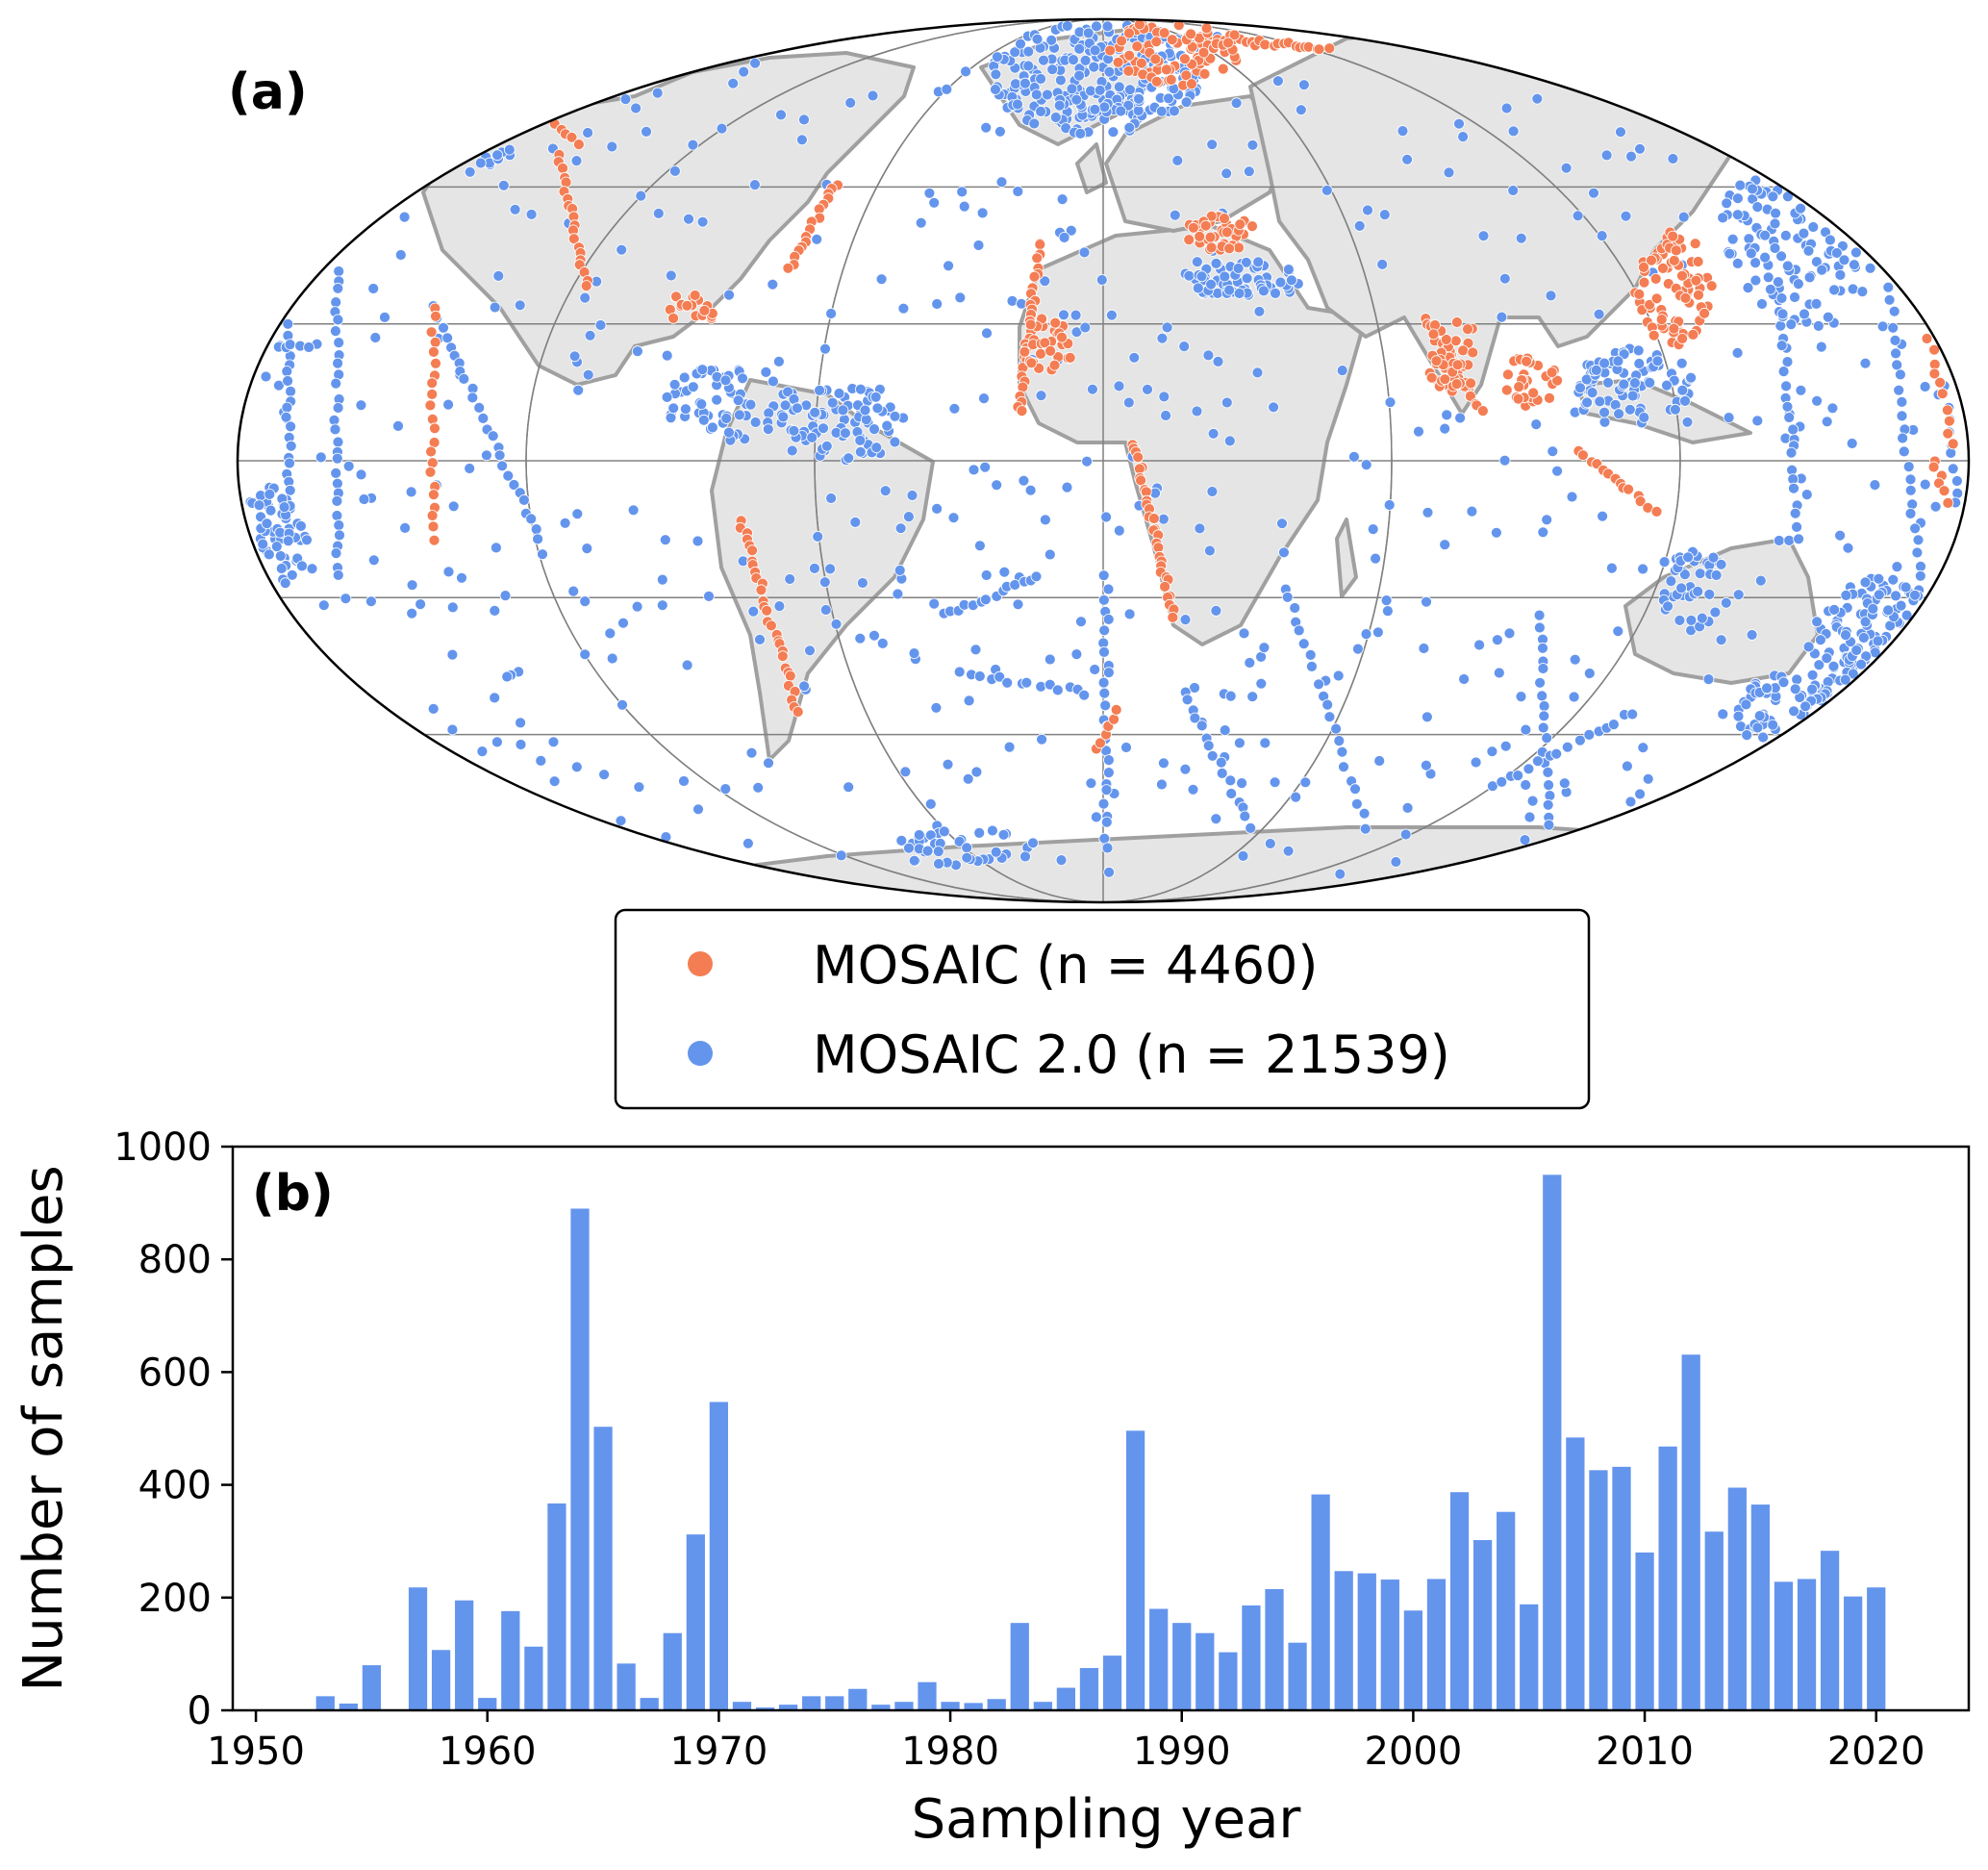 The width and height of the screenshot is (1988, 1870). I want to click on bar-2004, so click(1506, 1610).